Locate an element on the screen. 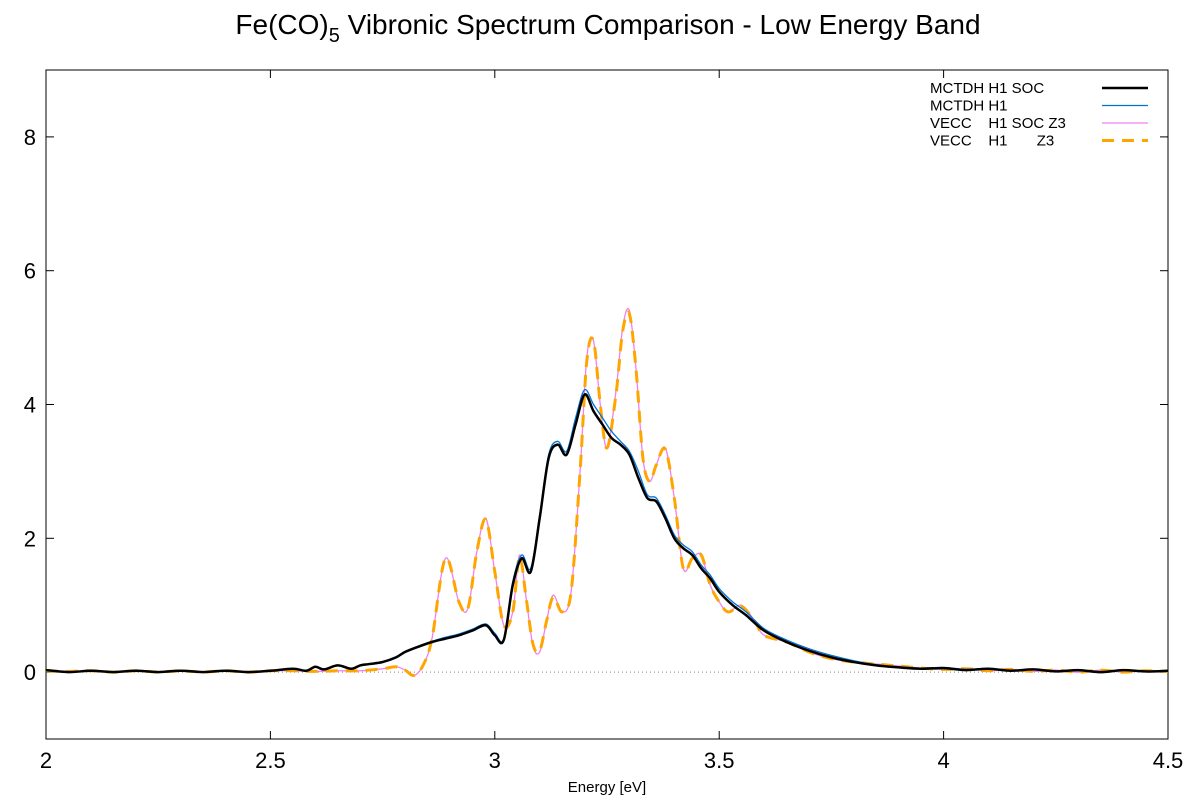 The height and width of the screenshot is (800, 1200). x-tick-label: 2.5 is located at coordinates (270, 760).